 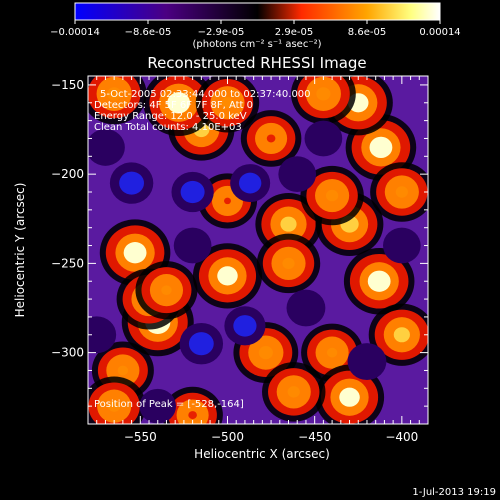 I want to click on colorbar, so click(x=257, y=11).